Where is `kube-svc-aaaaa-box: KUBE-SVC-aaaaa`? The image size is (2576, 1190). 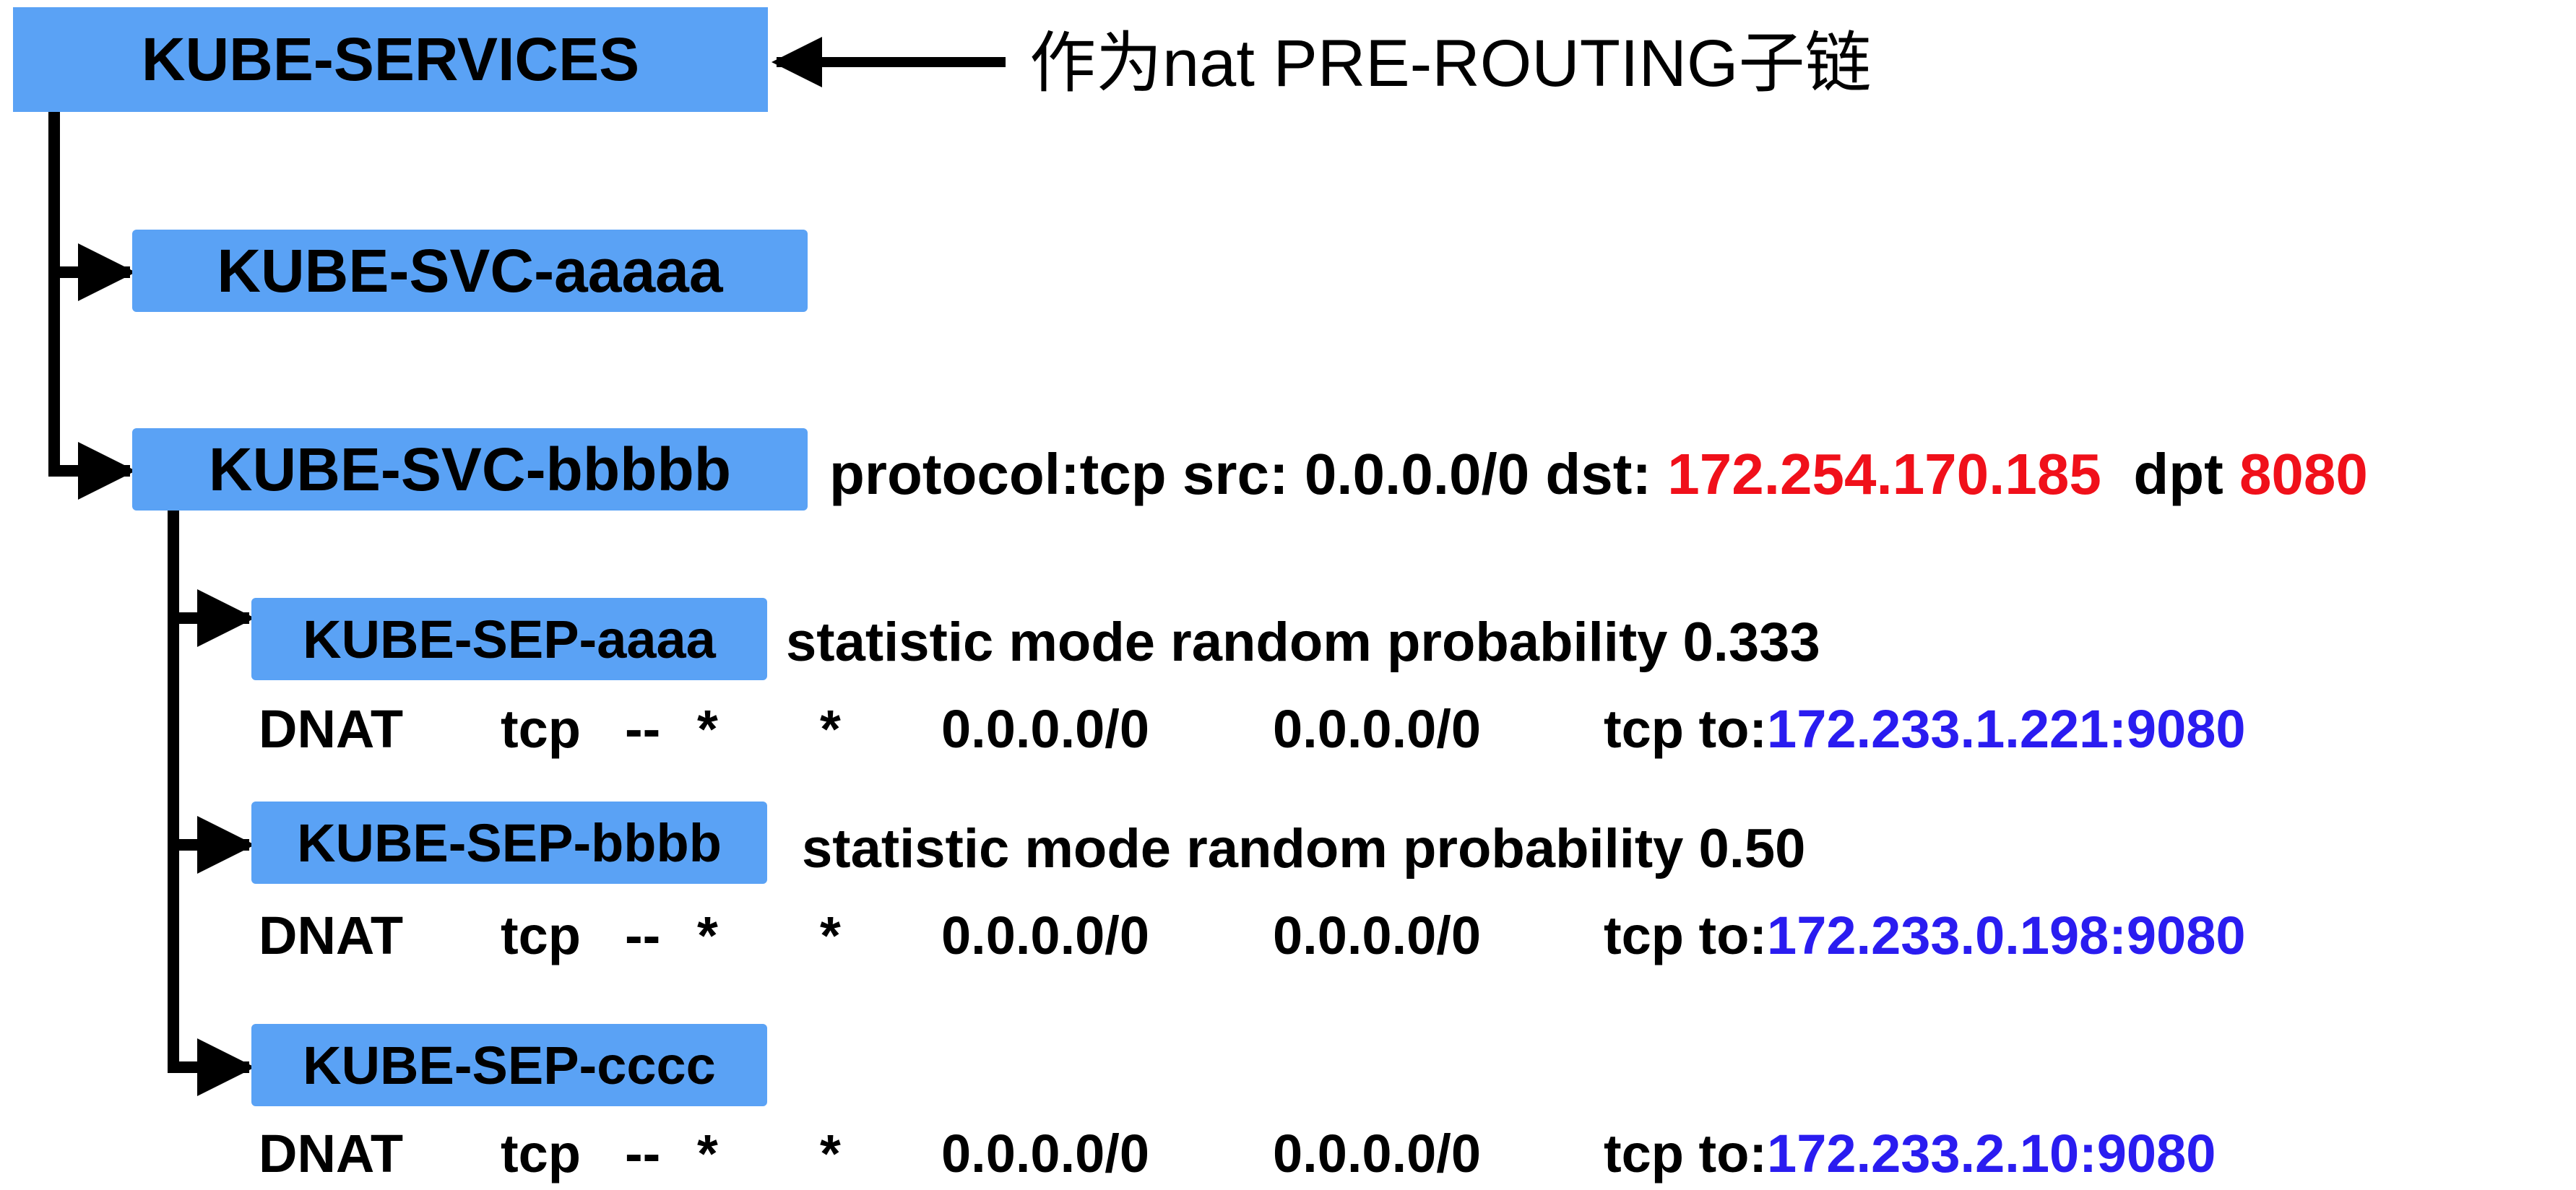
kube-svc-aaaaa-box: KUBE-SVC-aaaaa is located at coordinates (470, 271).